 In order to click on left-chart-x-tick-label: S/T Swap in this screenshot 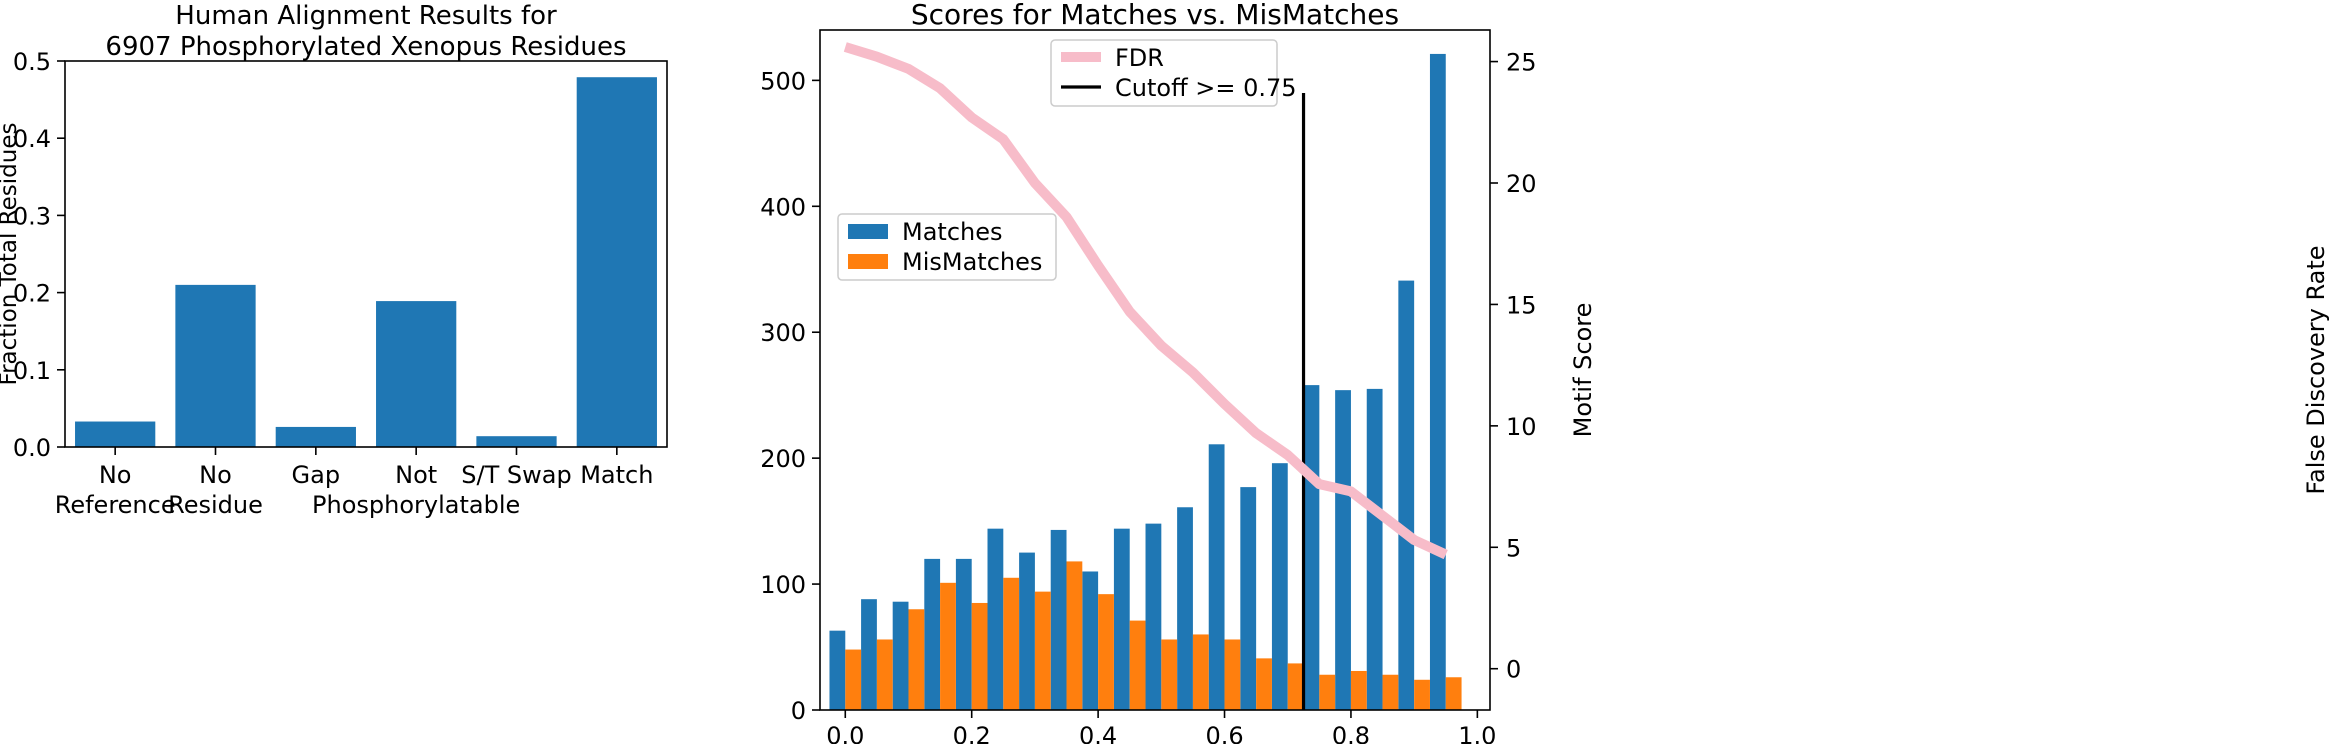, I will do `click(516, 475)`.